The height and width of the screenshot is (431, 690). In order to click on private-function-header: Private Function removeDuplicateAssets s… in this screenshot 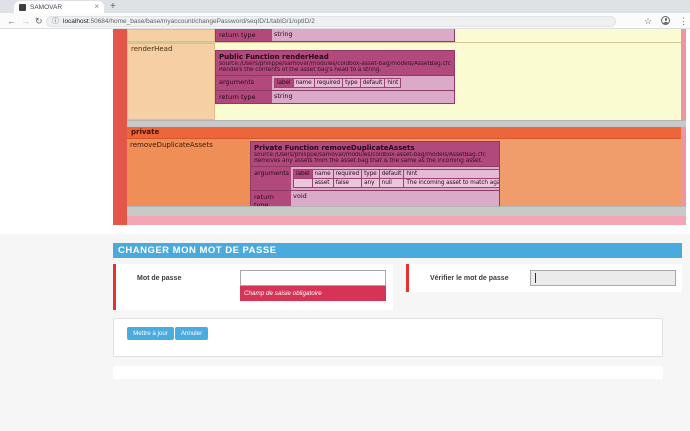, I will do `click(375, 154)`.